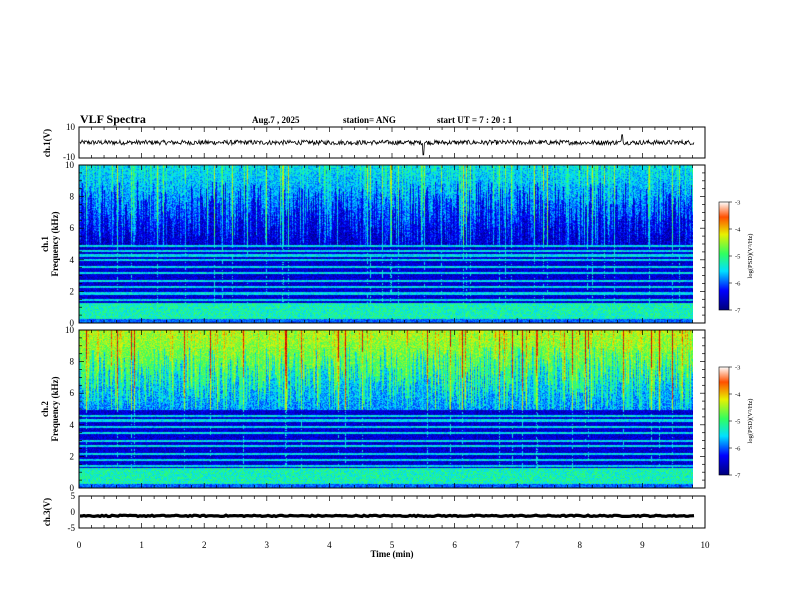  I want to click on ch1-y-label: ch.1(V), so click(47, 143).